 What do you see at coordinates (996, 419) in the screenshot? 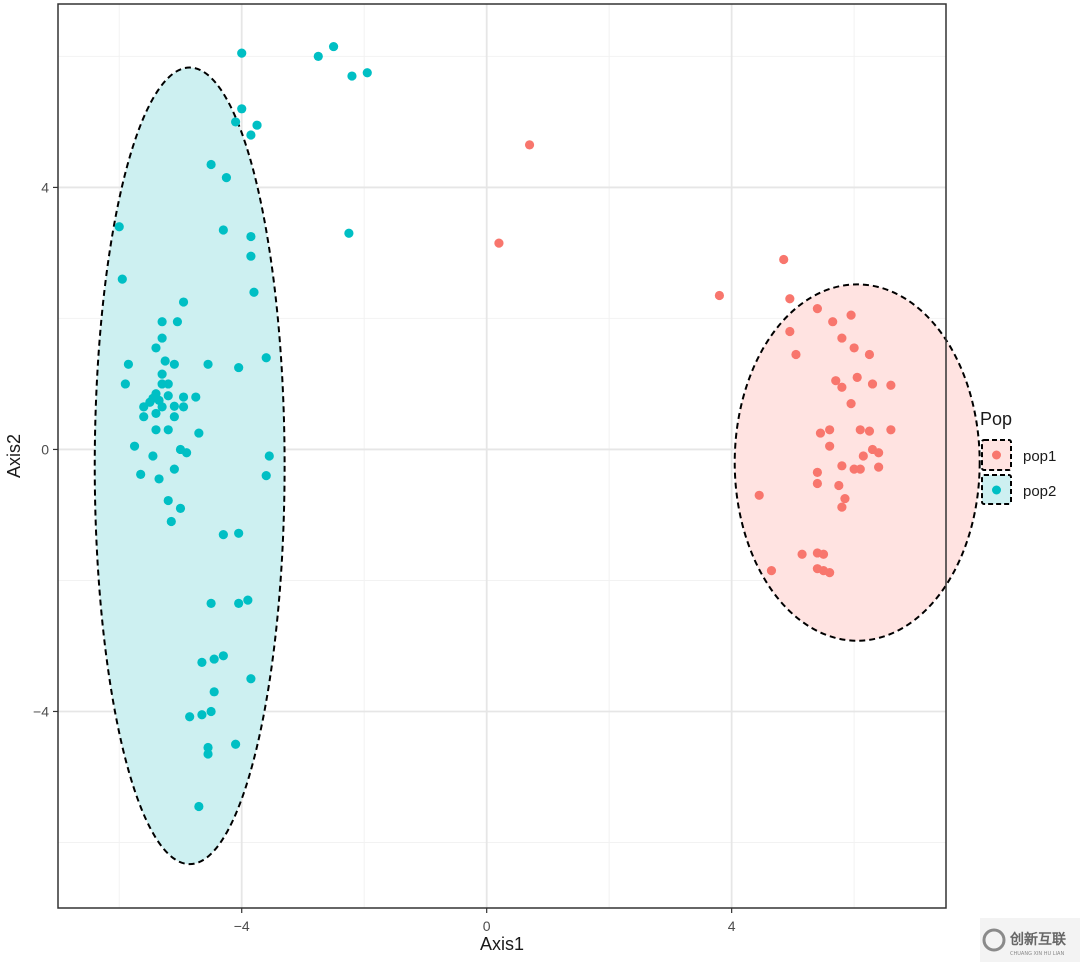
I see `legend-title: Pop` at bounding box center [996, 419].